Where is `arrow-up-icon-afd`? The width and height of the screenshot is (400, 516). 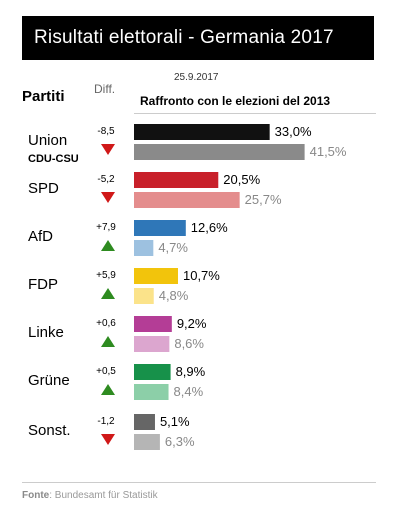 arrow-up-icon-afd is located at coordinates (108, 245).